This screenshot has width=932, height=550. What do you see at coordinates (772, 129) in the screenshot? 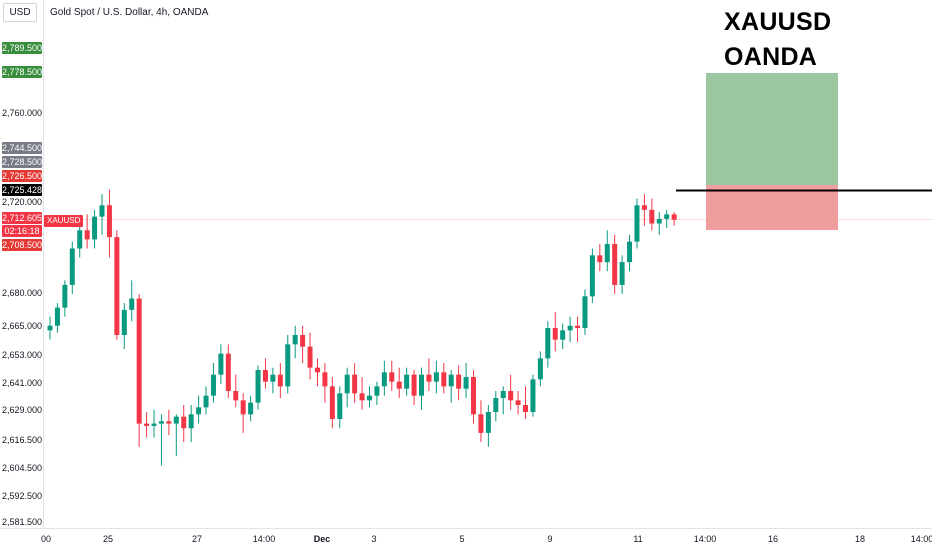
I see `take-profit-zone` at bounding box center [772, 129].